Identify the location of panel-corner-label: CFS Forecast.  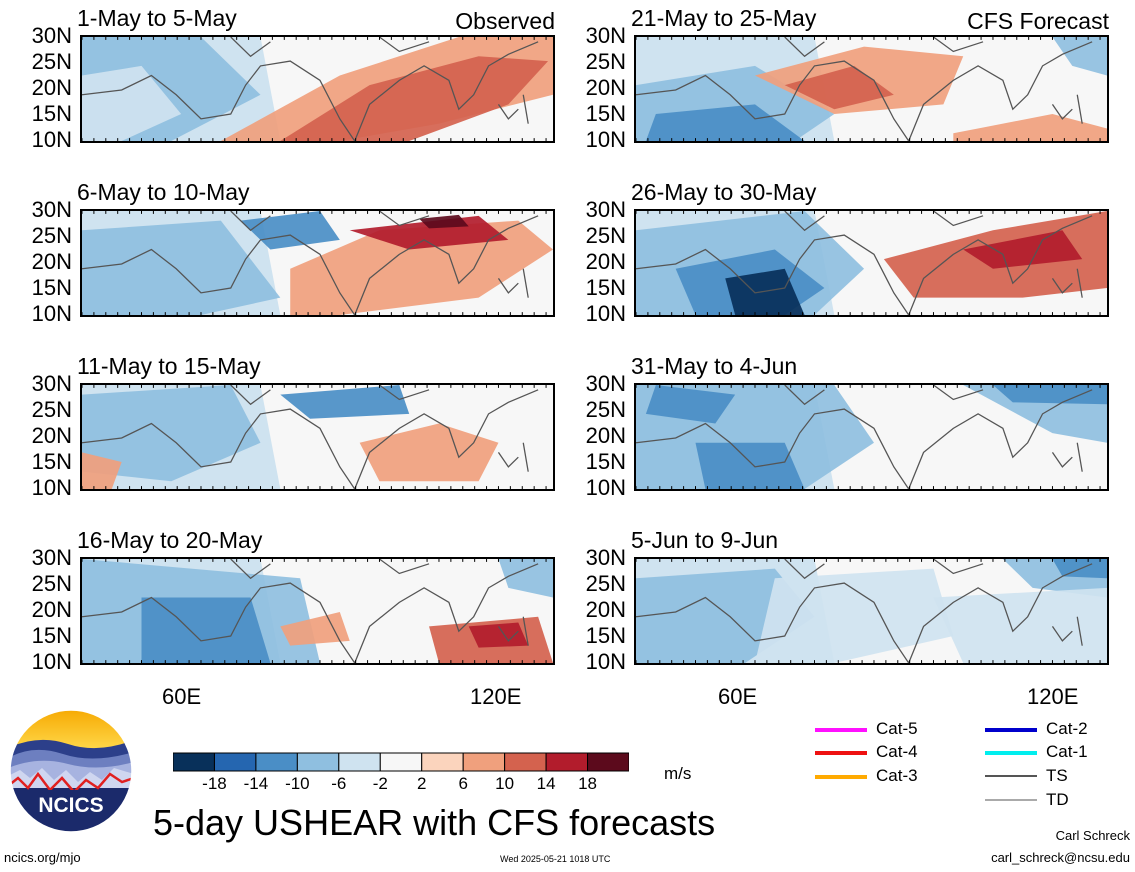
(1038, 21).